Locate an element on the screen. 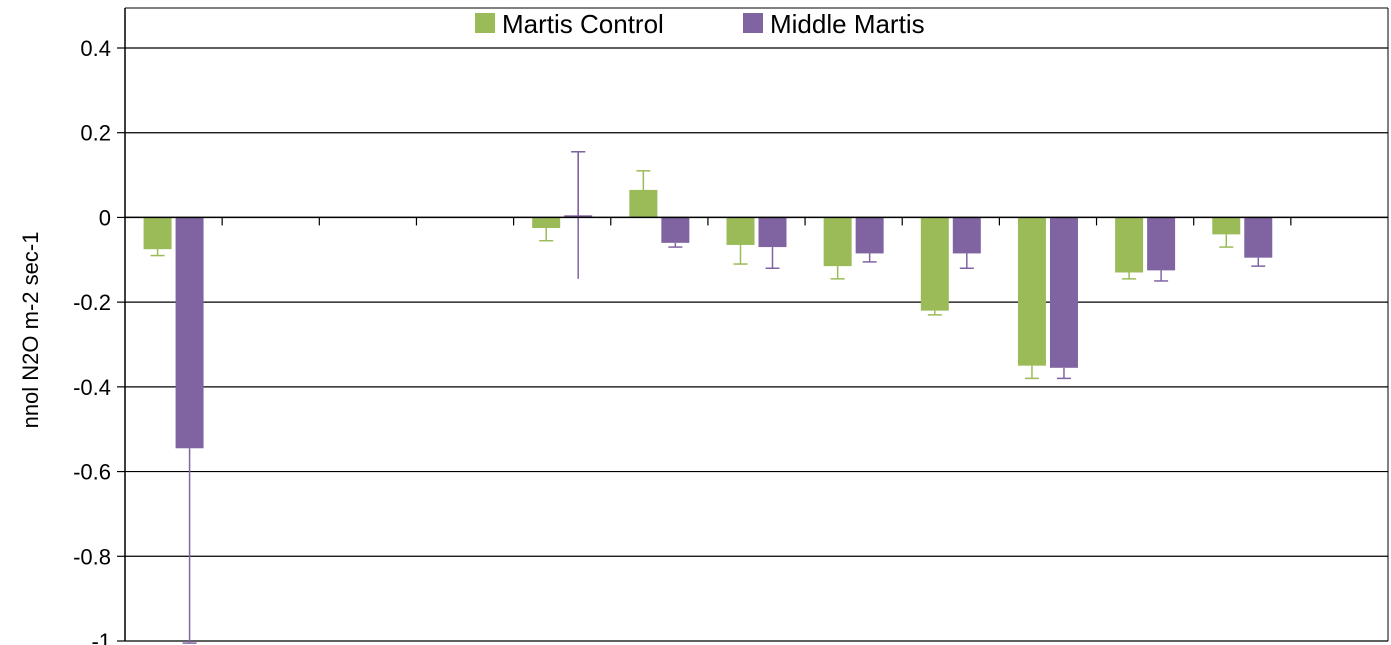 The image size is (1391, 645). y-tick-label: -0.2 is located at coordinates (92, 302).